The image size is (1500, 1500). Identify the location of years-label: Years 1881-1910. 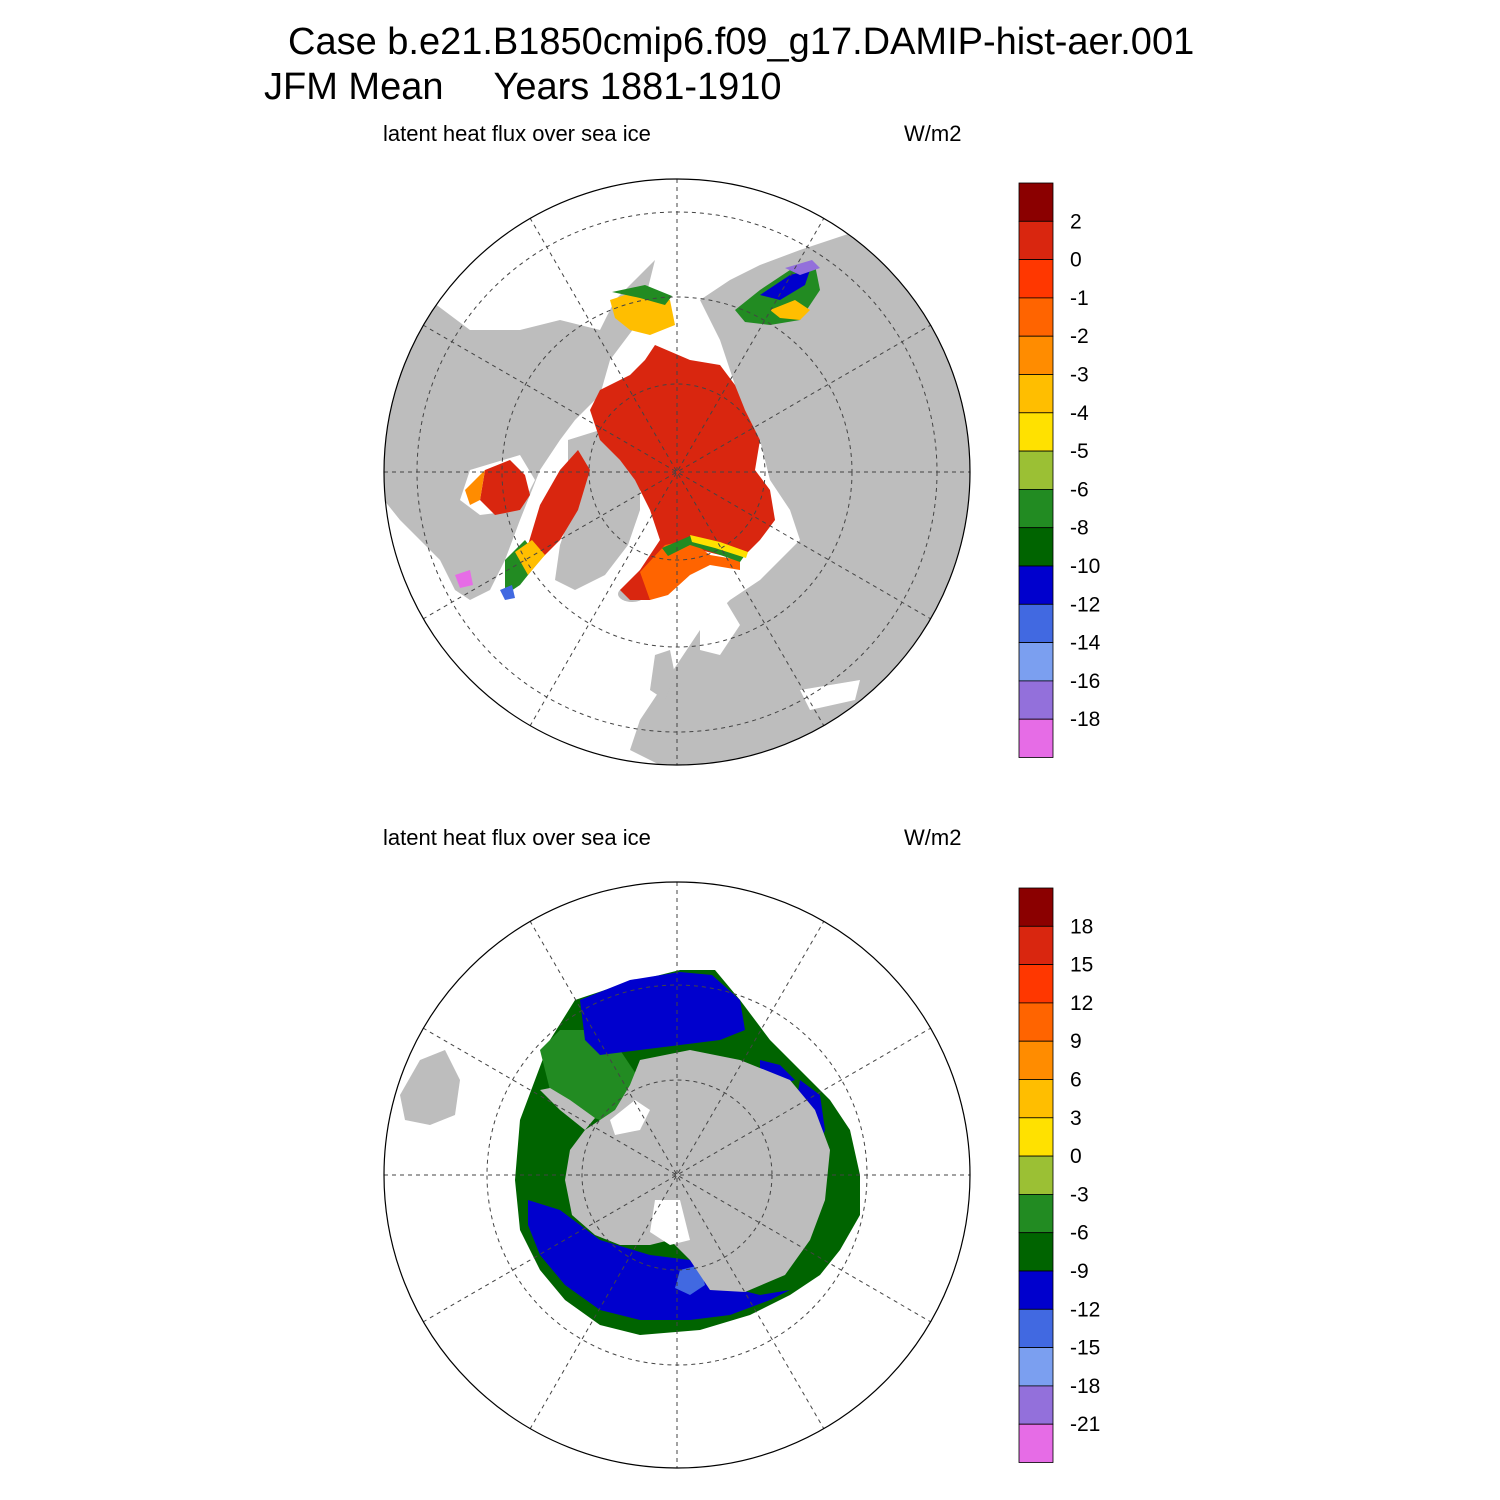
(637, 87).